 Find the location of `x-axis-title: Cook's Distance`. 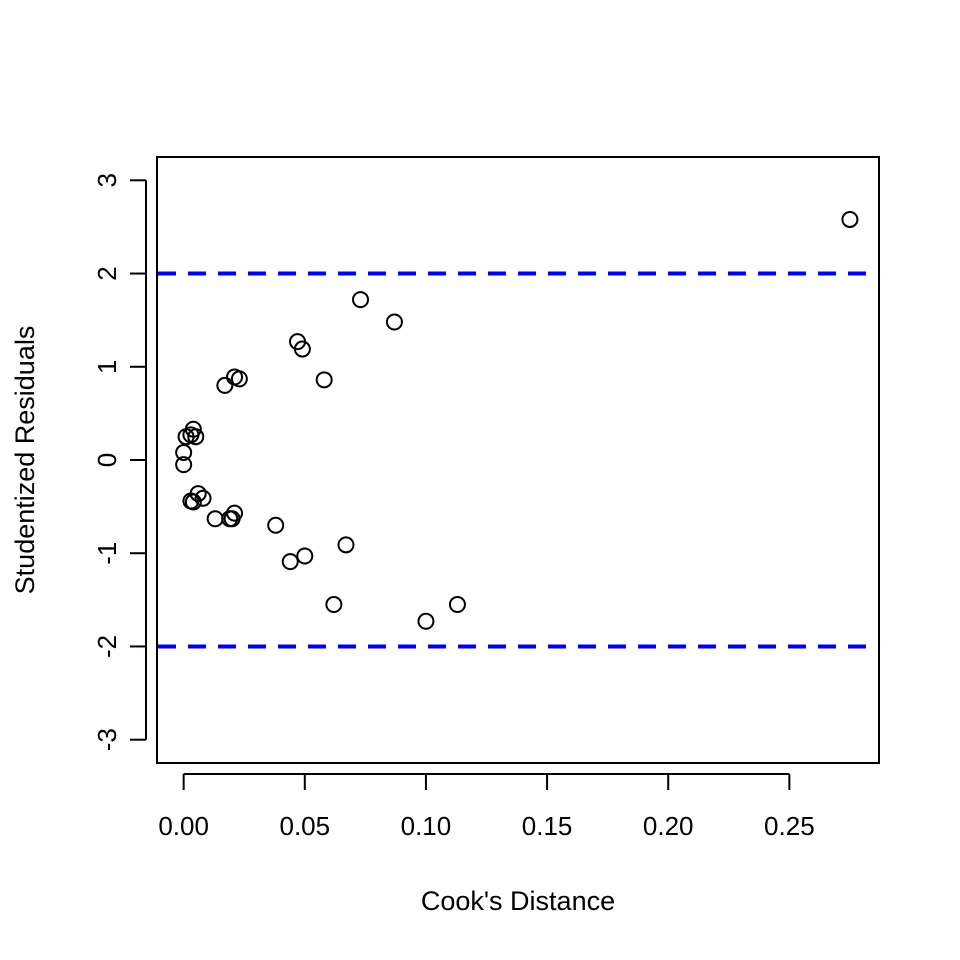

x-axis-title: Cook's Distance is located at coordinates (518, 901).